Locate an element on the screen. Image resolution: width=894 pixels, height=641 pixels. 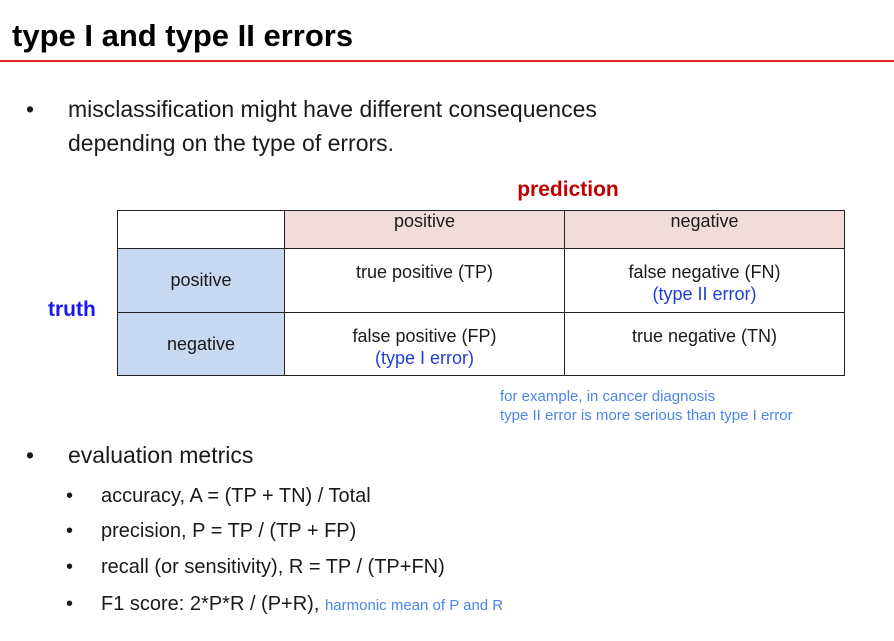
cell-true-negative: true negative (TN) is located at coordinates (704, 344).